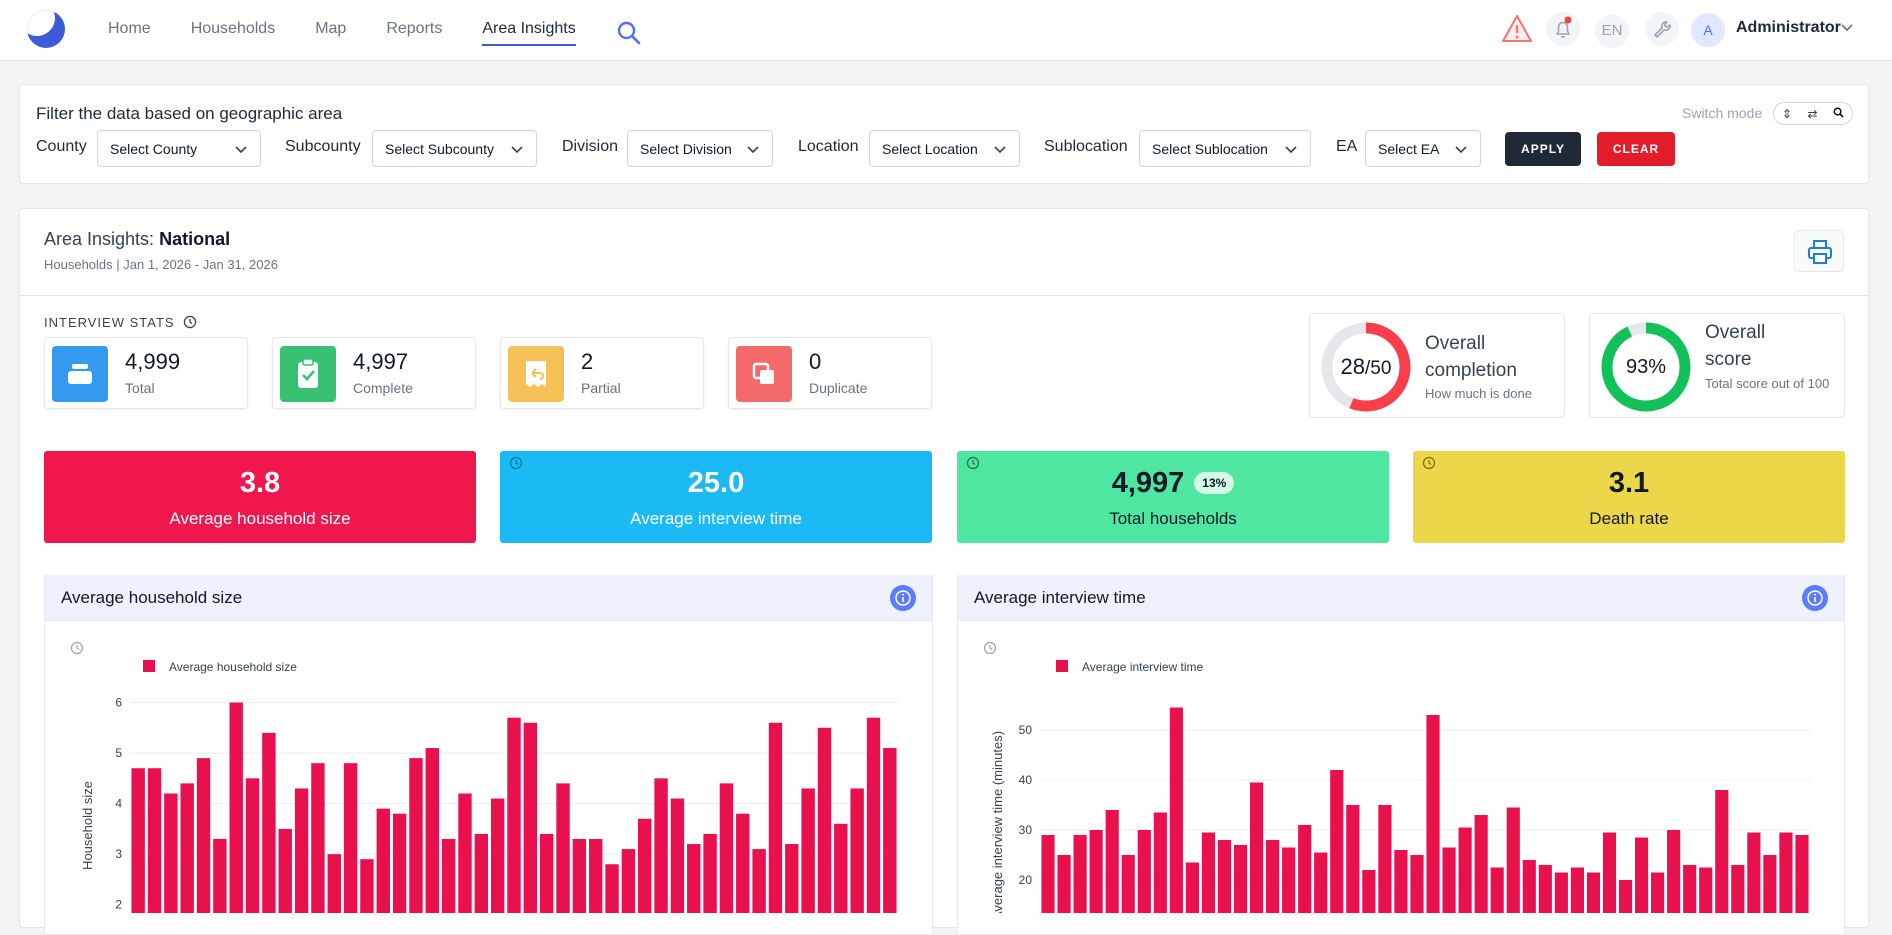 The width and height of the screenshot is (1892, 935). I want to click on y-axis-label: Average interview time (minutes), so click(997, 822).